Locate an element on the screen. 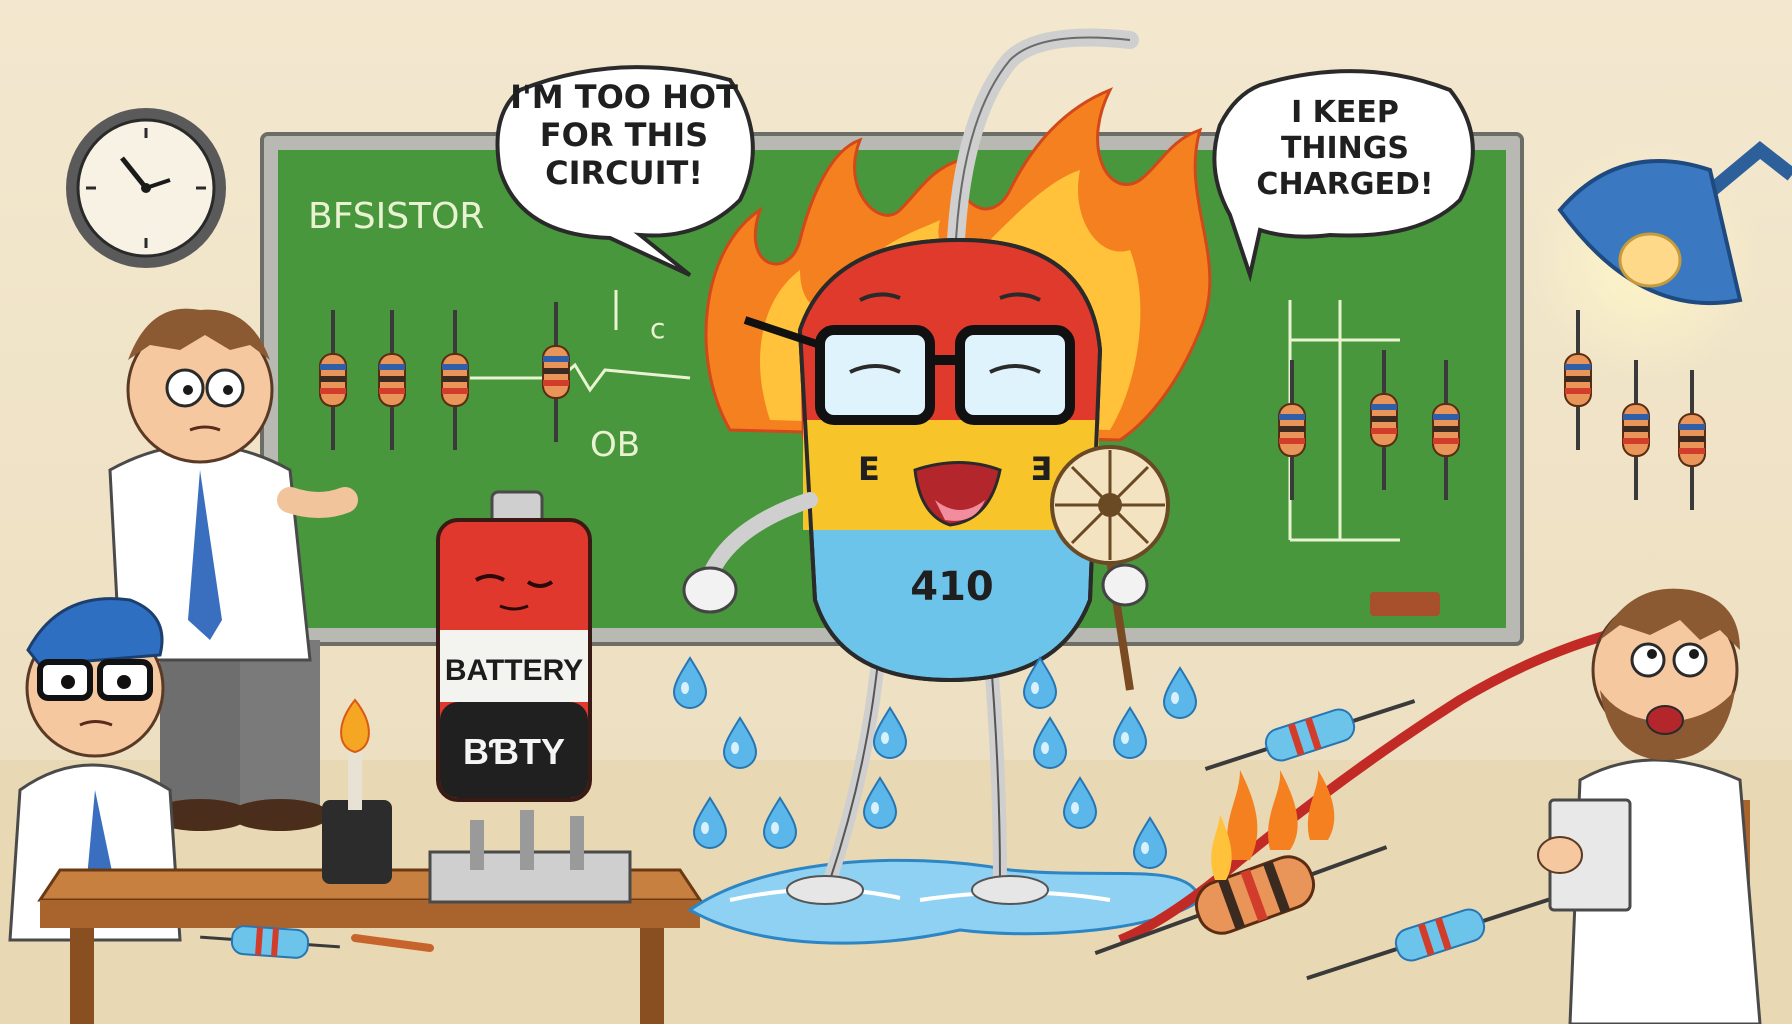  wall-clock is located at coordinates (146, 188).